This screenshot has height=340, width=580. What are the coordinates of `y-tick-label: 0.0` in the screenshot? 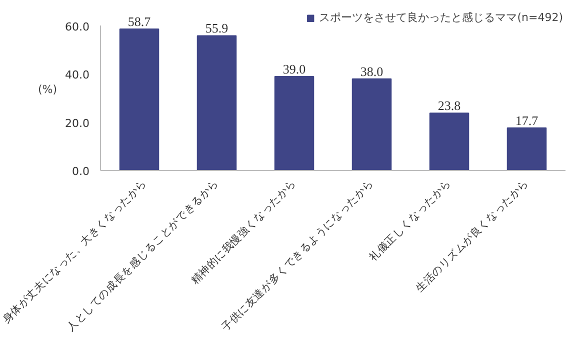 It's located at (81, 171).